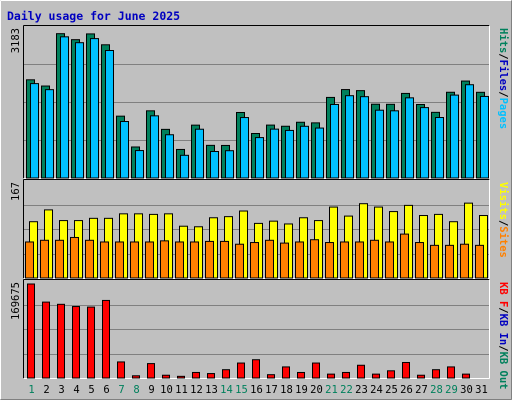  I want to click on x-tick-label: 16, so click(256, 390).